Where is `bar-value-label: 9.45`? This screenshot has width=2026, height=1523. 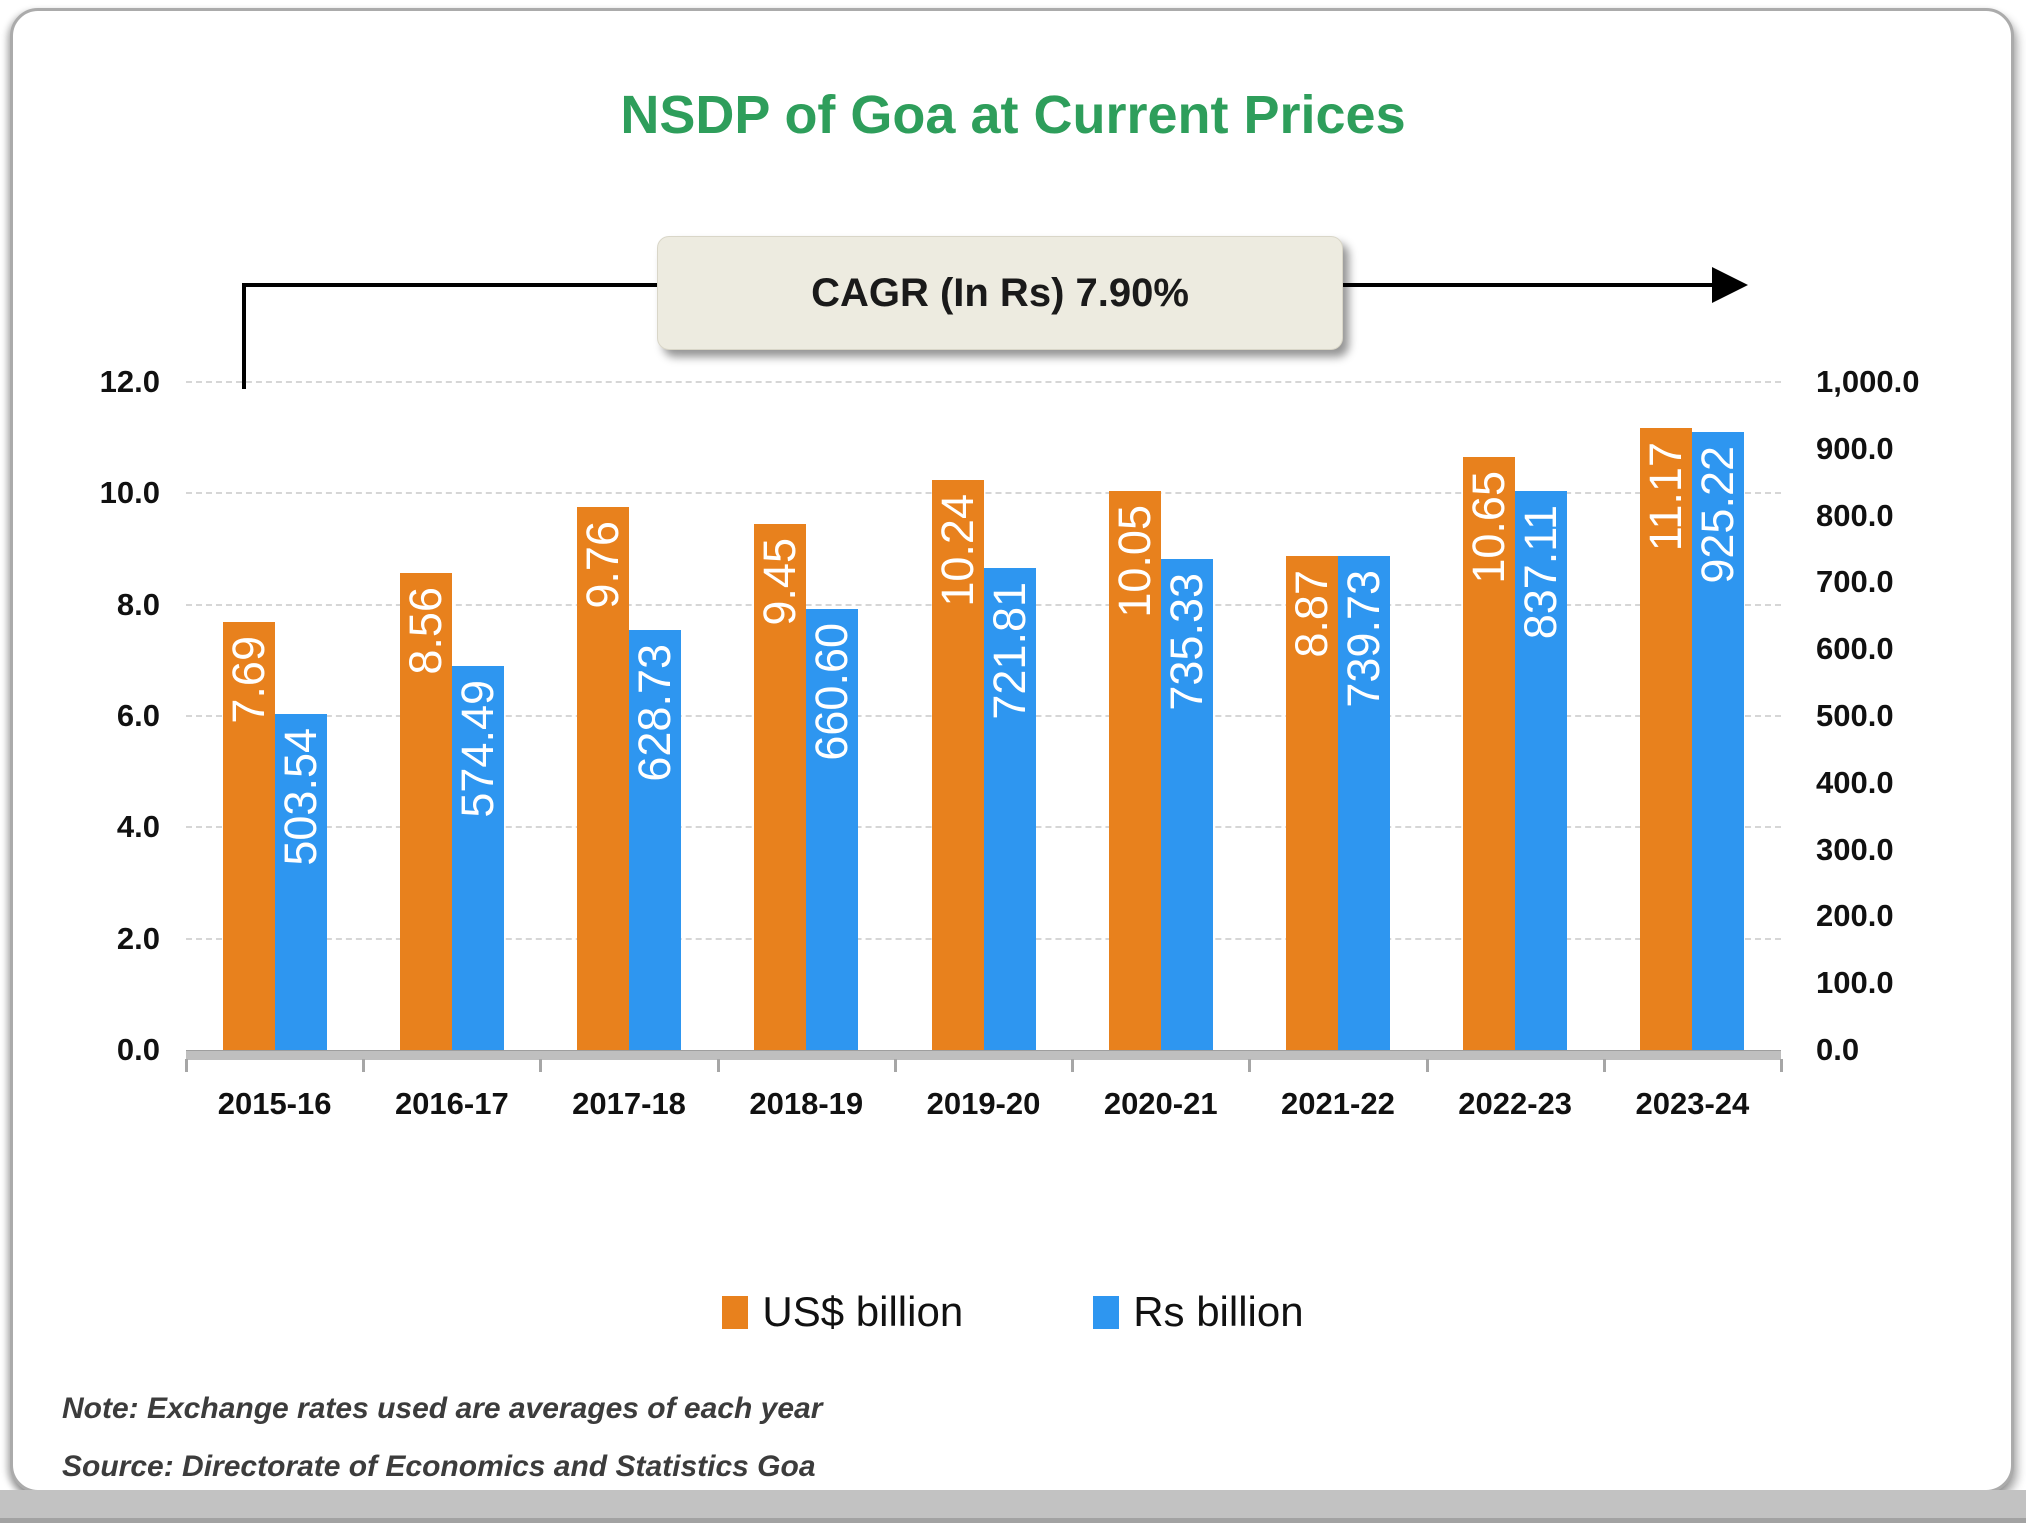
bar-value-label: 9.45 is located at coordinates (780, 582).